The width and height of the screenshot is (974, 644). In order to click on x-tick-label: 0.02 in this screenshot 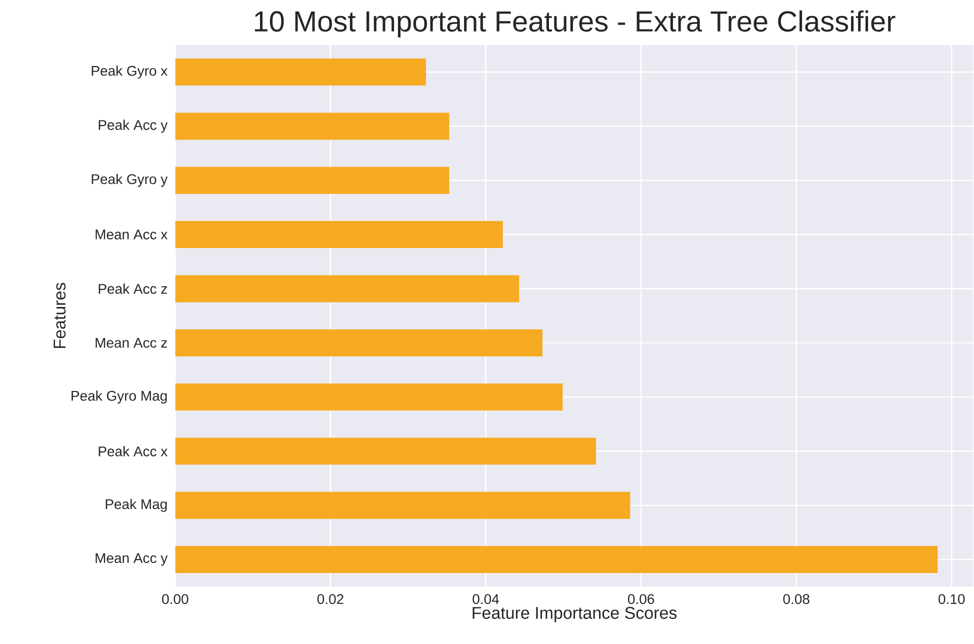, I will do `click(330, 599)`.